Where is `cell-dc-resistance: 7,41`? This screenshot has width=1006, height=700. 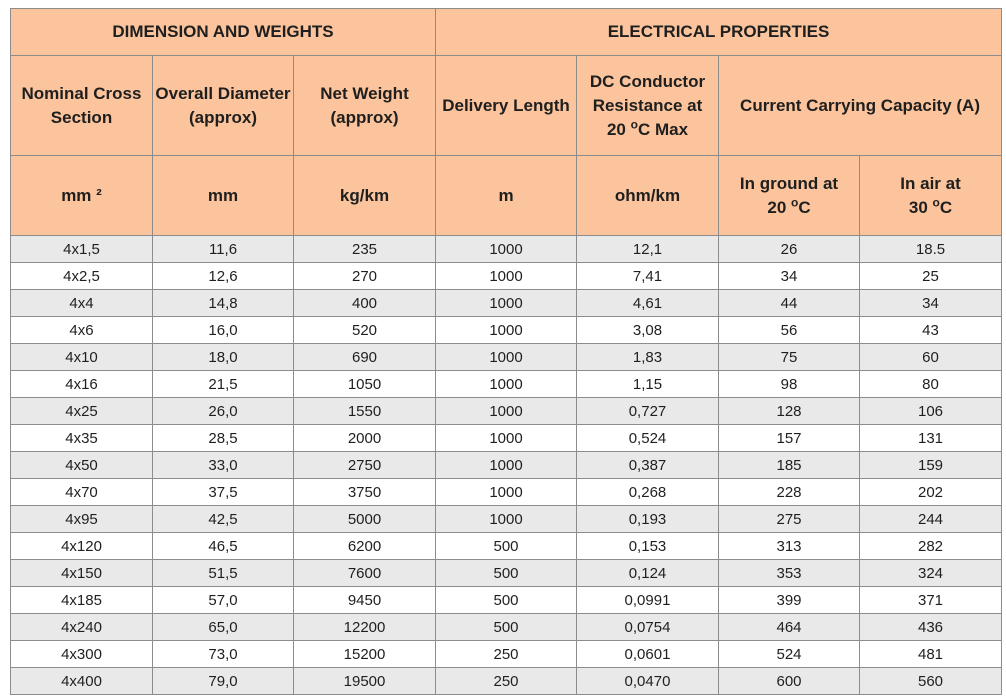 cell-dc-resistance: 7,41 is located at coordinates (647, 276).